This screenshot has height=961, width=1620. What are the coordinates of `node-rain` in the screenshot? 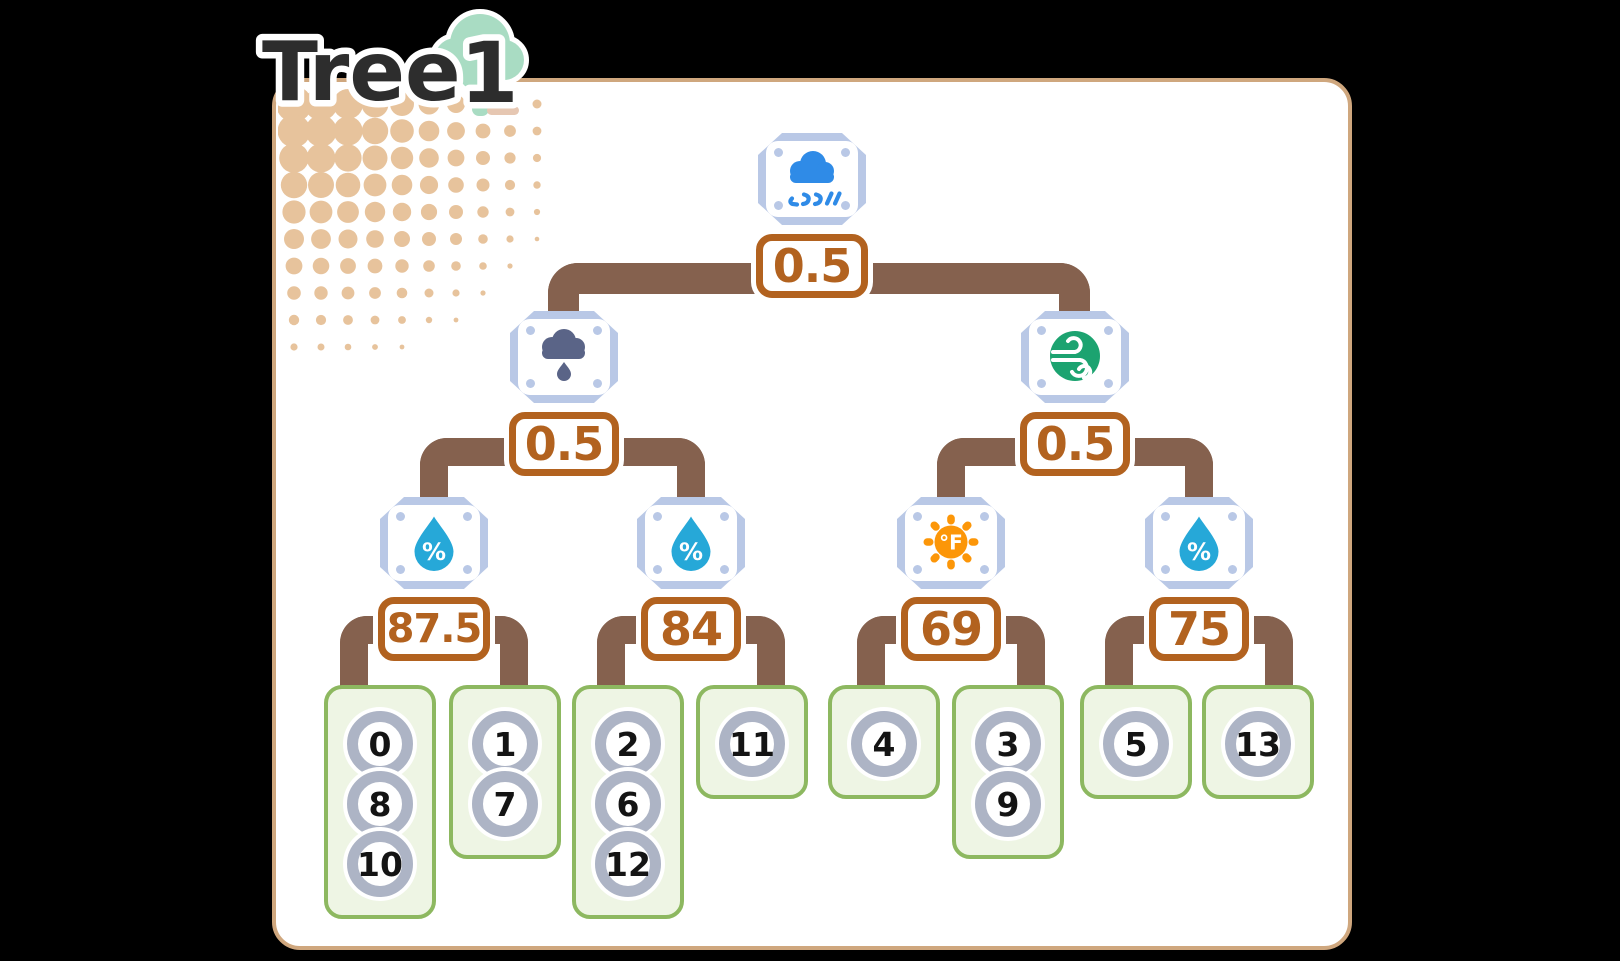 It's located at (812, 179).